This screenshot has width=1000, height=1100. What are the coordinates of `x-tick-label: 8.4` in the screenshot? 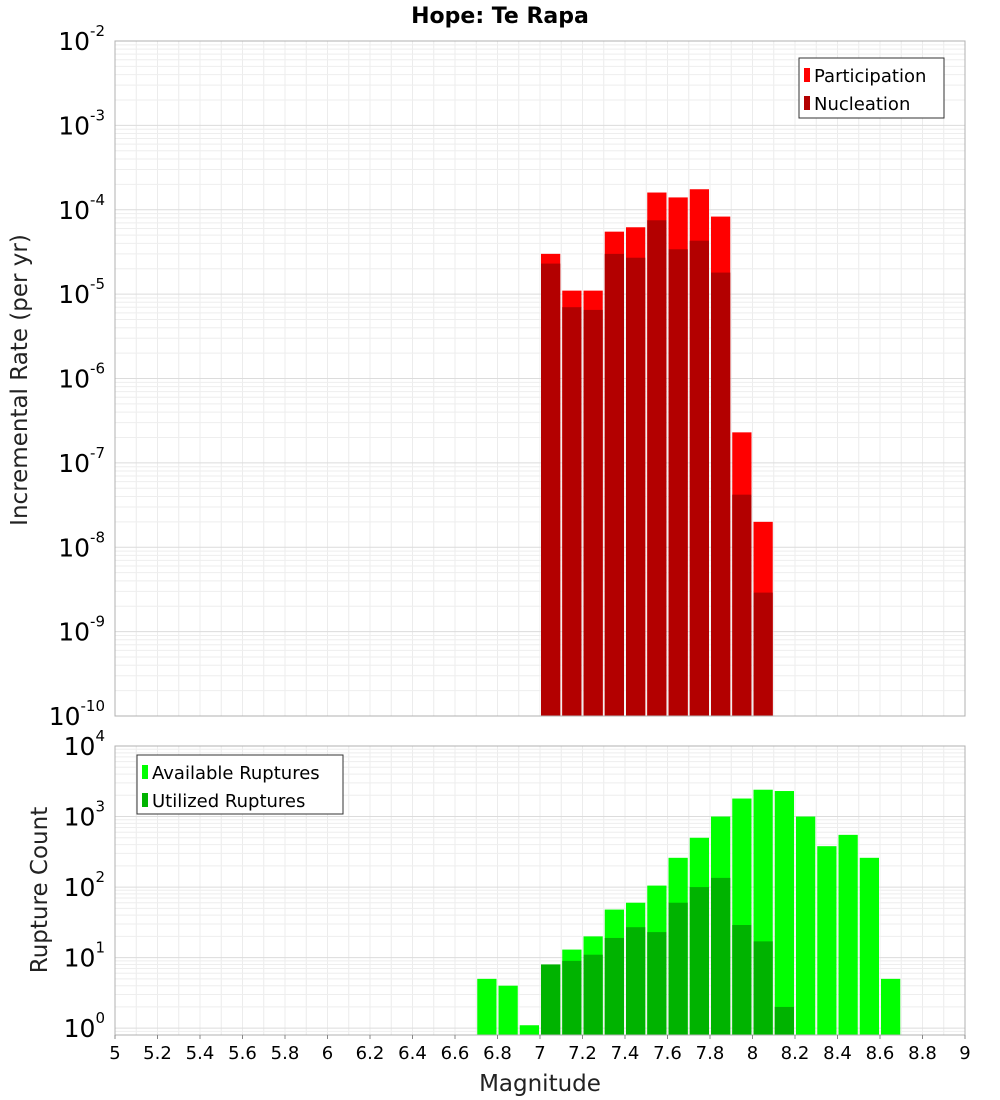 It's located at (837, 1053).